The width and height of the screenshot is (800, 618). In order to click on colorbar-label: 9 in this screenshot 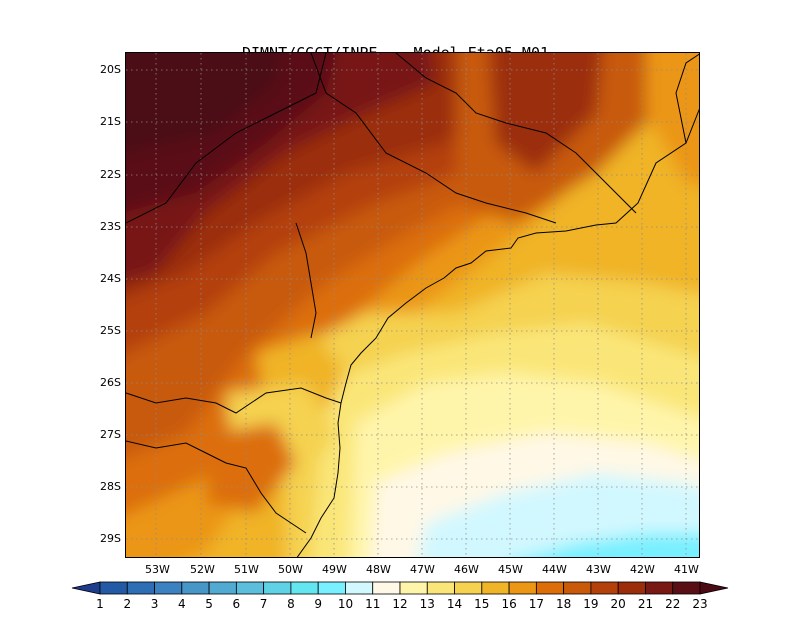, I will do `click(318, 604)`.